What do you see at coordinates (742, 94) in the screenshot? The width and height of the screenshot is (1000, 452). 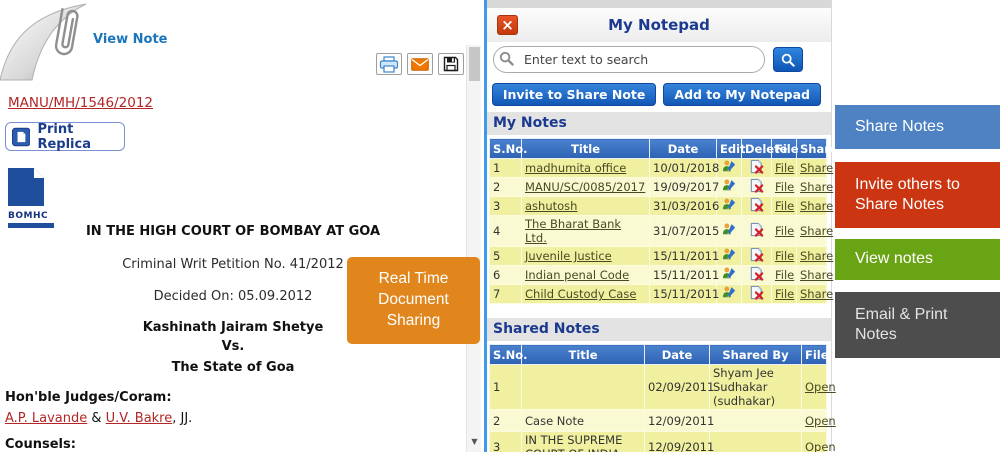 I see `add-to-notepad-button: Add to My Notepad` at bounding box center [742, 94].